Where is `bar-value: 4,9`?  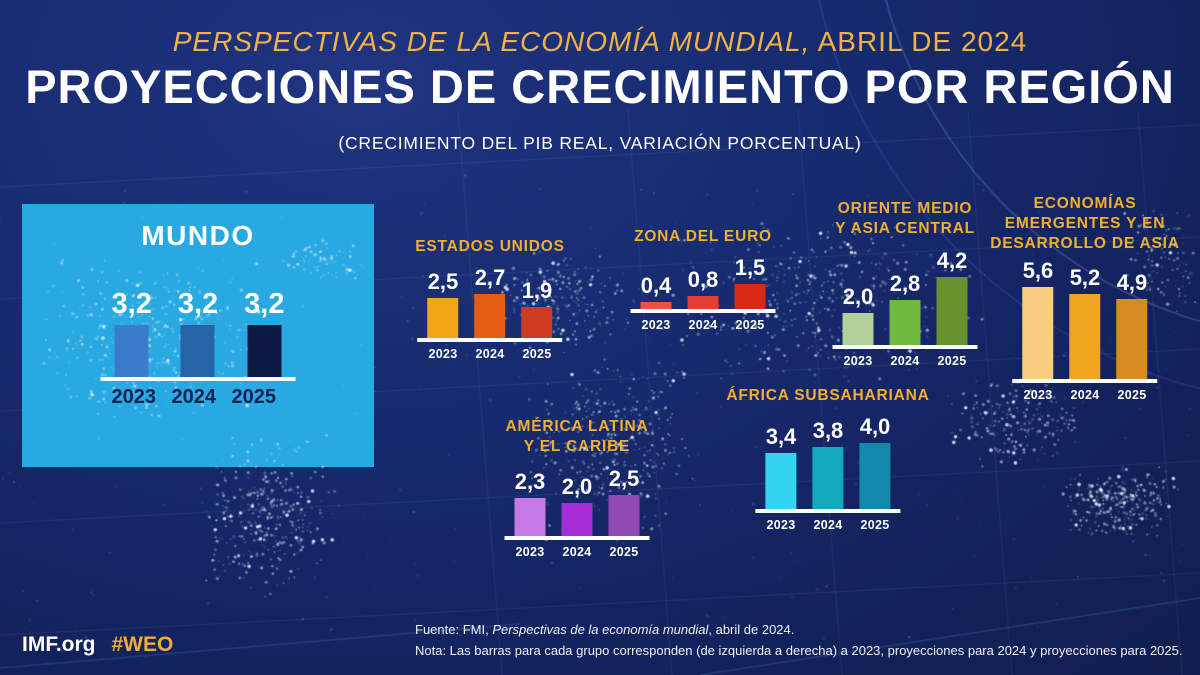
bar-value: 4,9 is located at coordinates (1132, 282).